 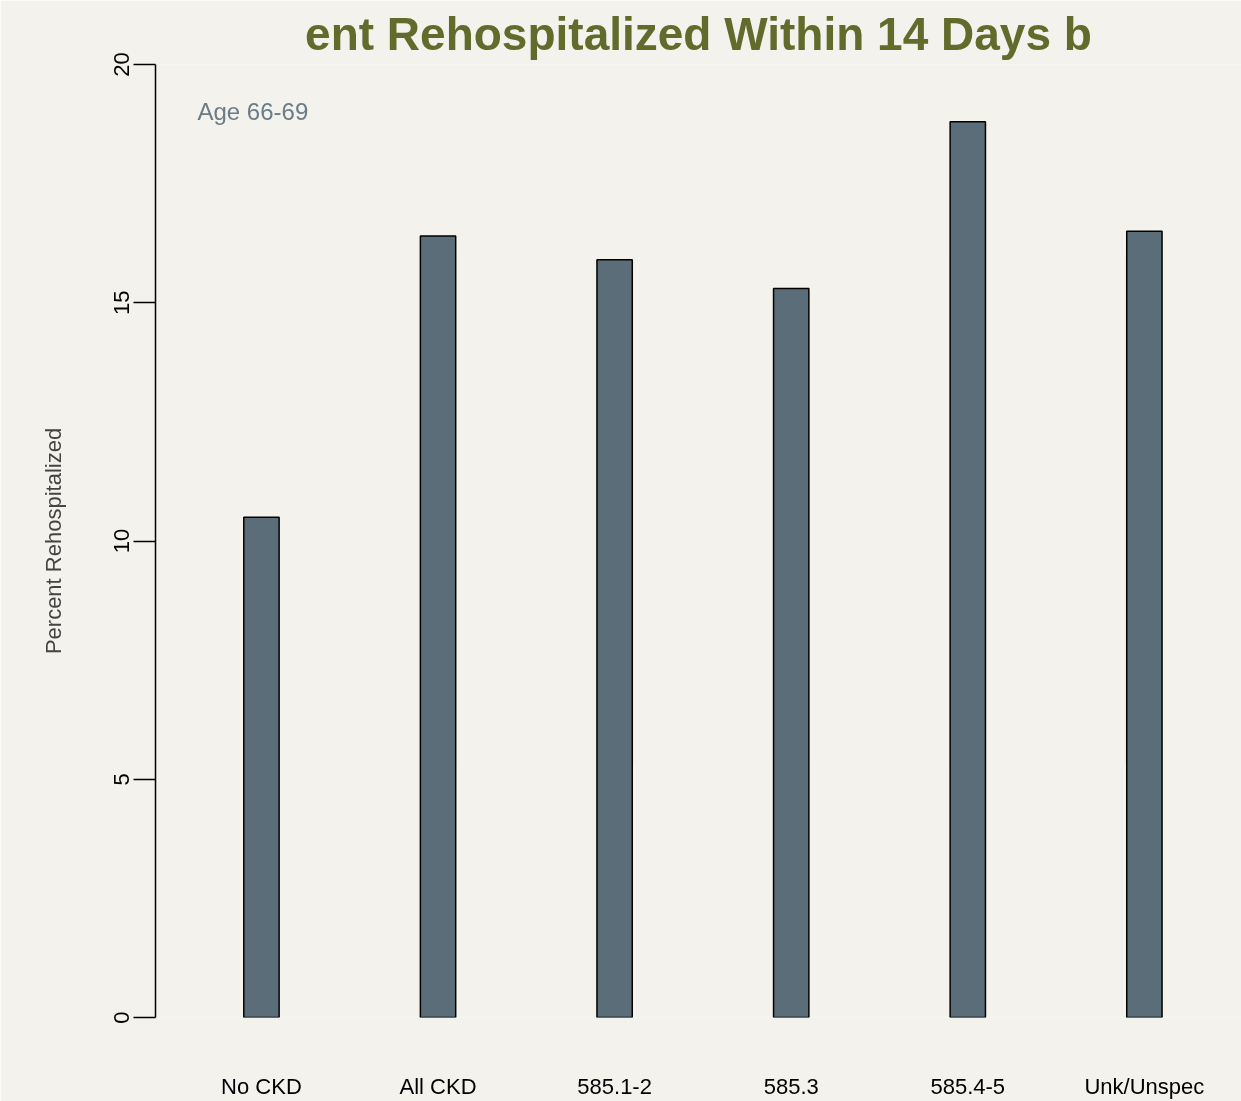 What do you see at coordinates (121, 64) in the screenshot?
I see `y-tick-label: 20` at bounding box center [121, 64].